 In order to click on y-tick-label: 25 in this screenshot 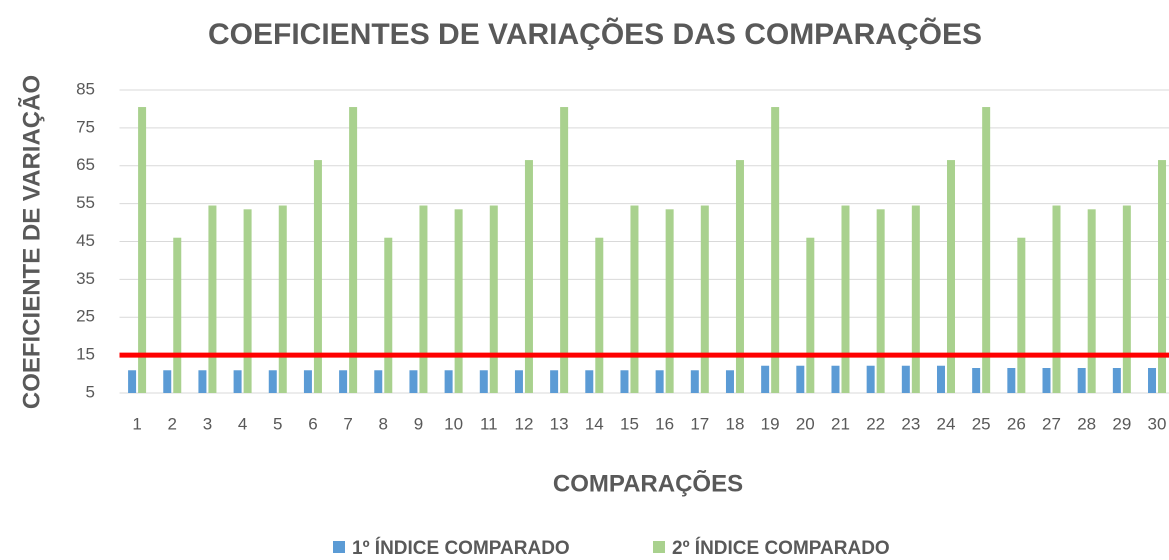, I will do `click(85, 316)`.